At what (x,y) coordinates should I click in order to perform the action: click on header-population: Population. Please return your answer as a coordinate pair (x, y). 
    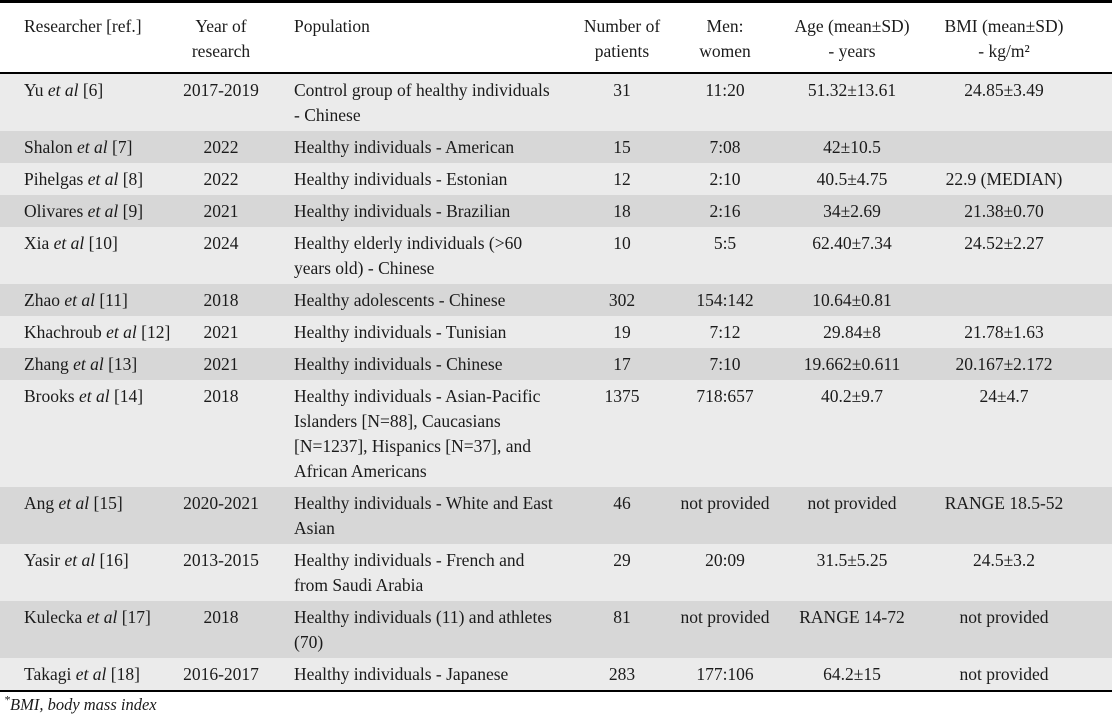
    Looking at the image, I should click on (416, 37).